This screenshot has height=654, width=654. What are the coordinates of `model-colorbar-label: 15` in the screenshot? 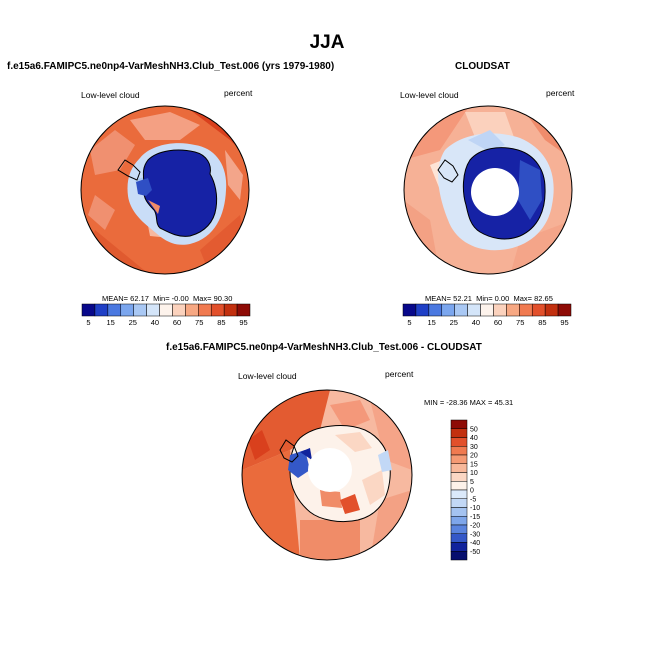 It's located at (110, 322).